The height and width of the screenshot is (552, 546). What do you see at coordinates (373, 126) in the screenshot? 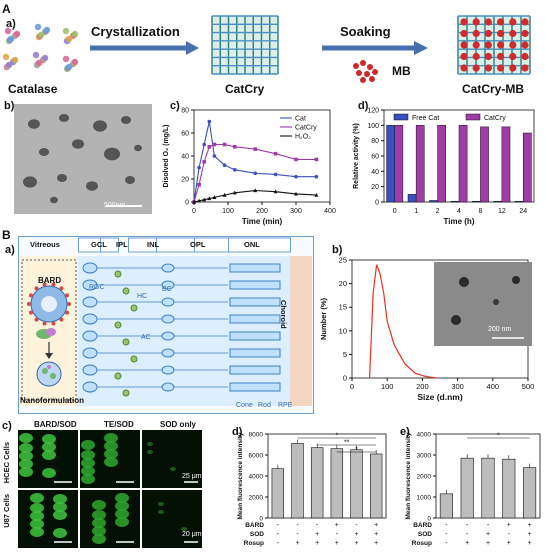
I see `y-tick-label: 100` at bounding box center [373, 126].